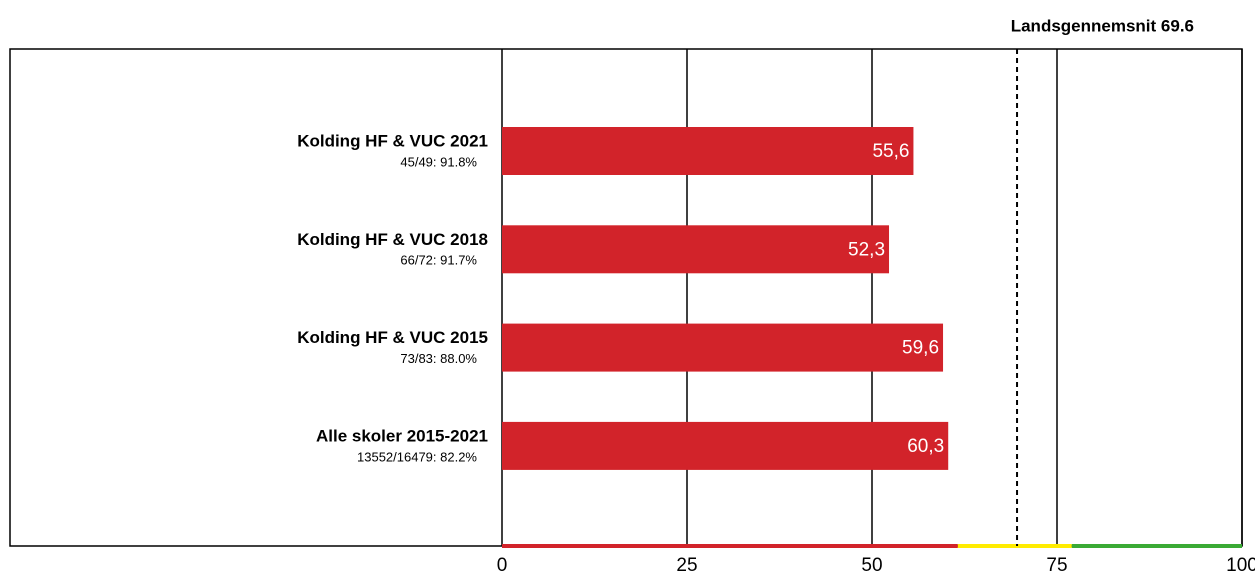 This screenshot has height=579, width=1255. I want to click on category-sublabel: 13552/16479: 82.2%, so click(417, 456).